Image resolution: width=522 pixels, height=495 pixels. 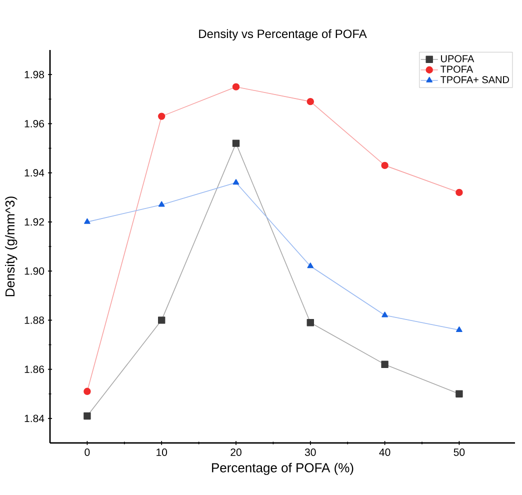 What do you see at coordinates (34, 173) in the screenshot?
I see `y-tick-label: 1.94` at bounding box center [34, 173].